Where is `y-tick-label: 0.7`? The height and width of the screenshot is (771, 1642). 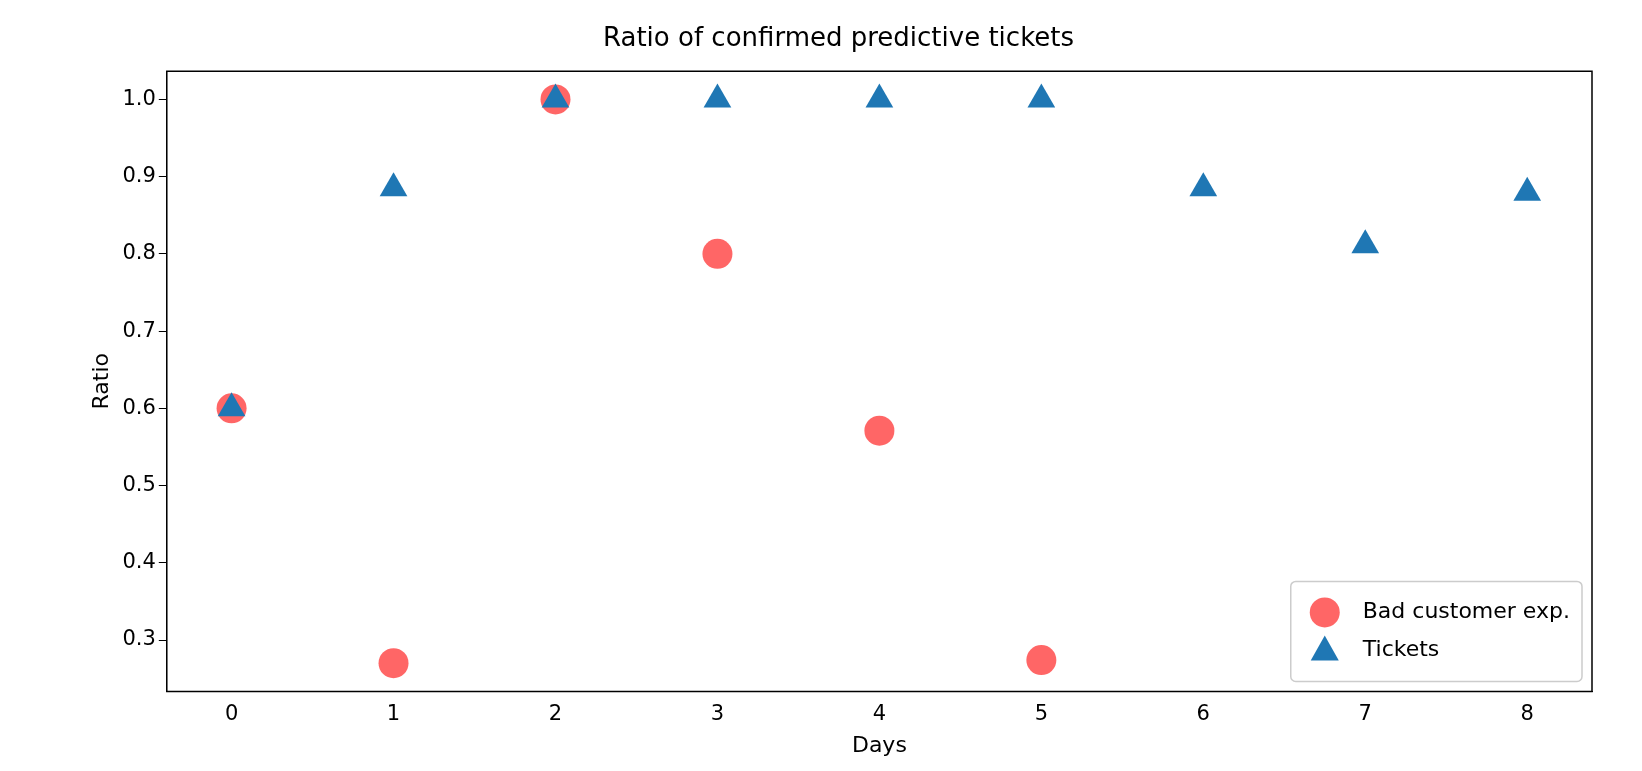
y-tick-label: 0.7 is located at coordinates (139, 329).